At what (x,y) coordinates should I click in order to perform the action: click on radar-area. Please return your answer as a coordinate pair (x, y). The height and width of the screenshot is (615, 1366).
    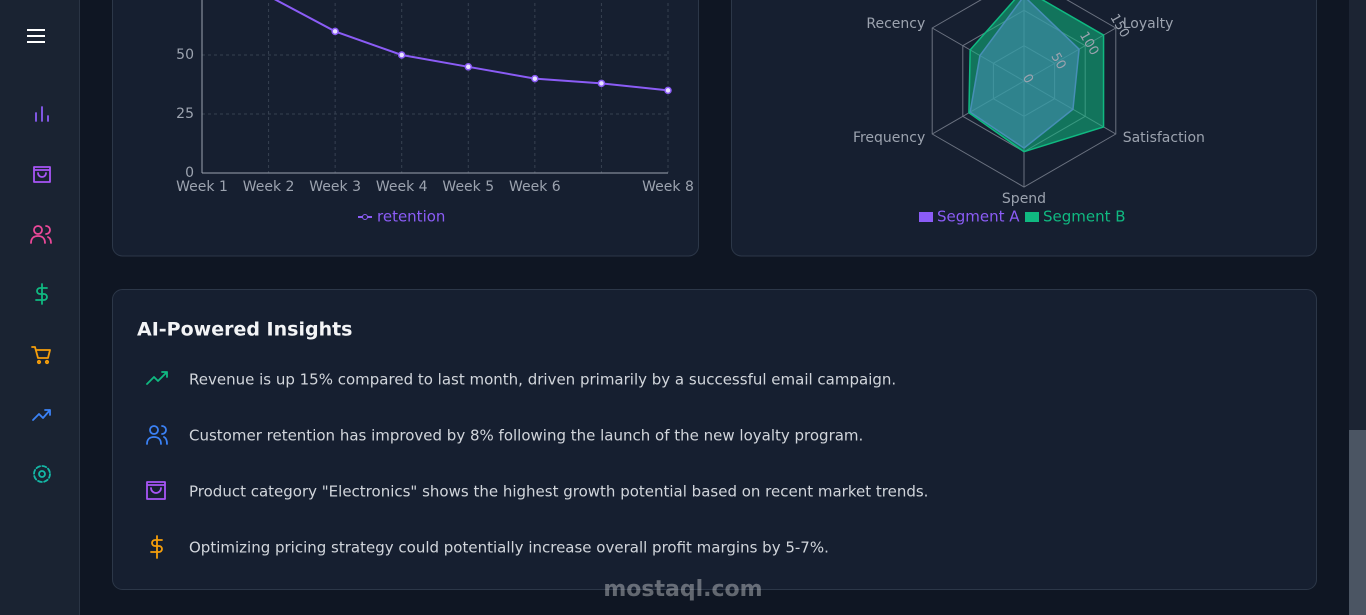
    Looking at the image, I should click on (1036, 76).